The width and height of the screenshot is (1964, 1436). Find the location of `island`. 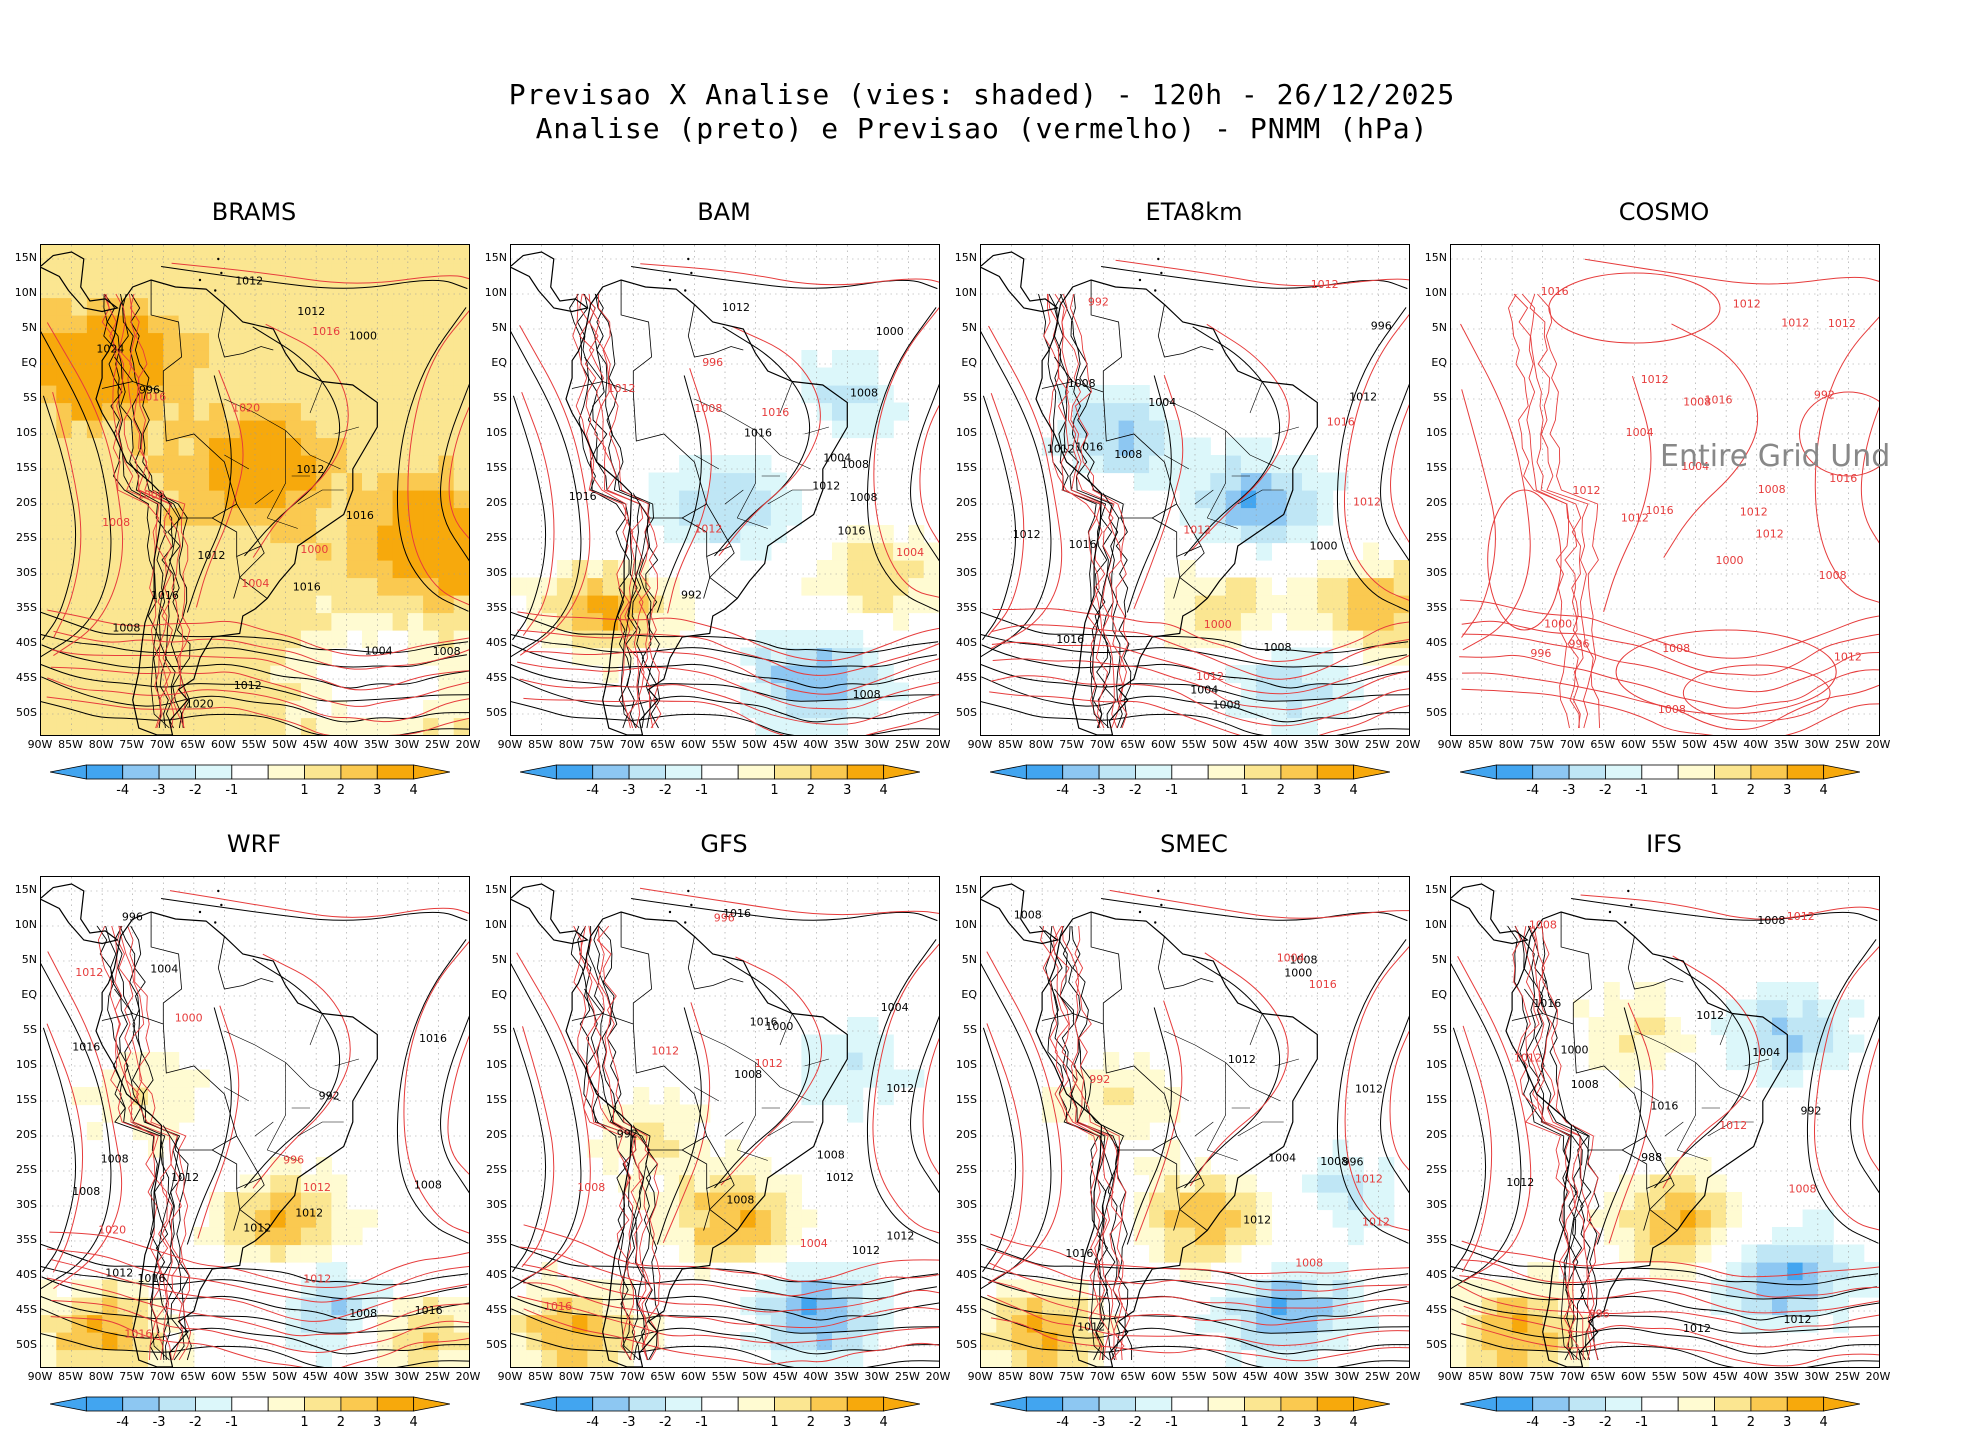

island is located at coordinates (670, 912).